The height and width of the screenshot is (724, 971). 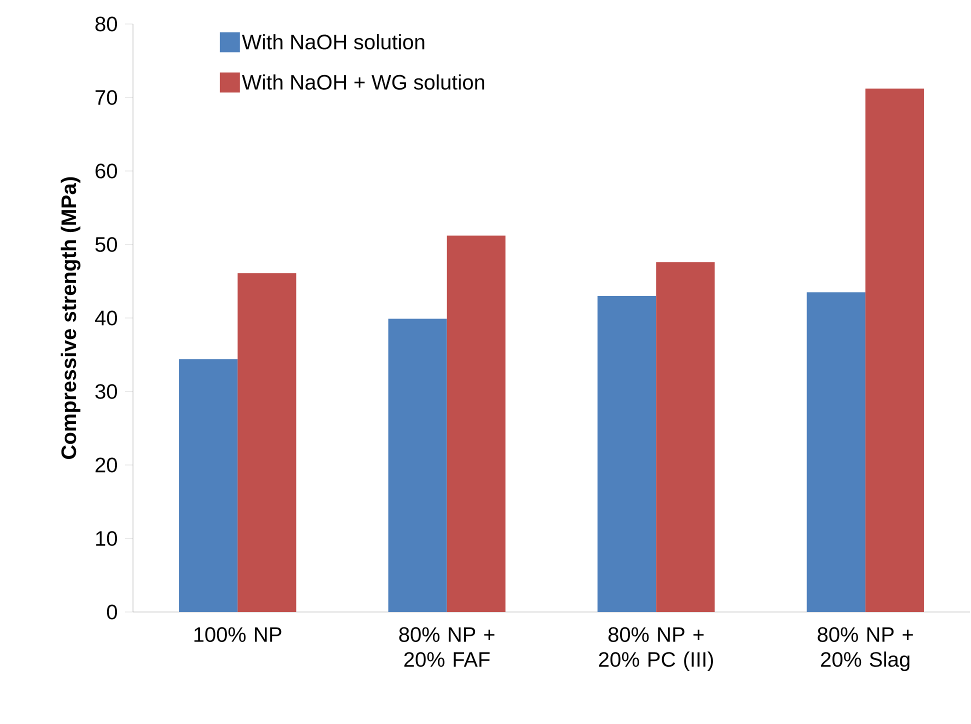 What do you see at coordinates (106, 171) in the screenshot?
I see `y-tick-label: 60` at bounding box center [106, 171].